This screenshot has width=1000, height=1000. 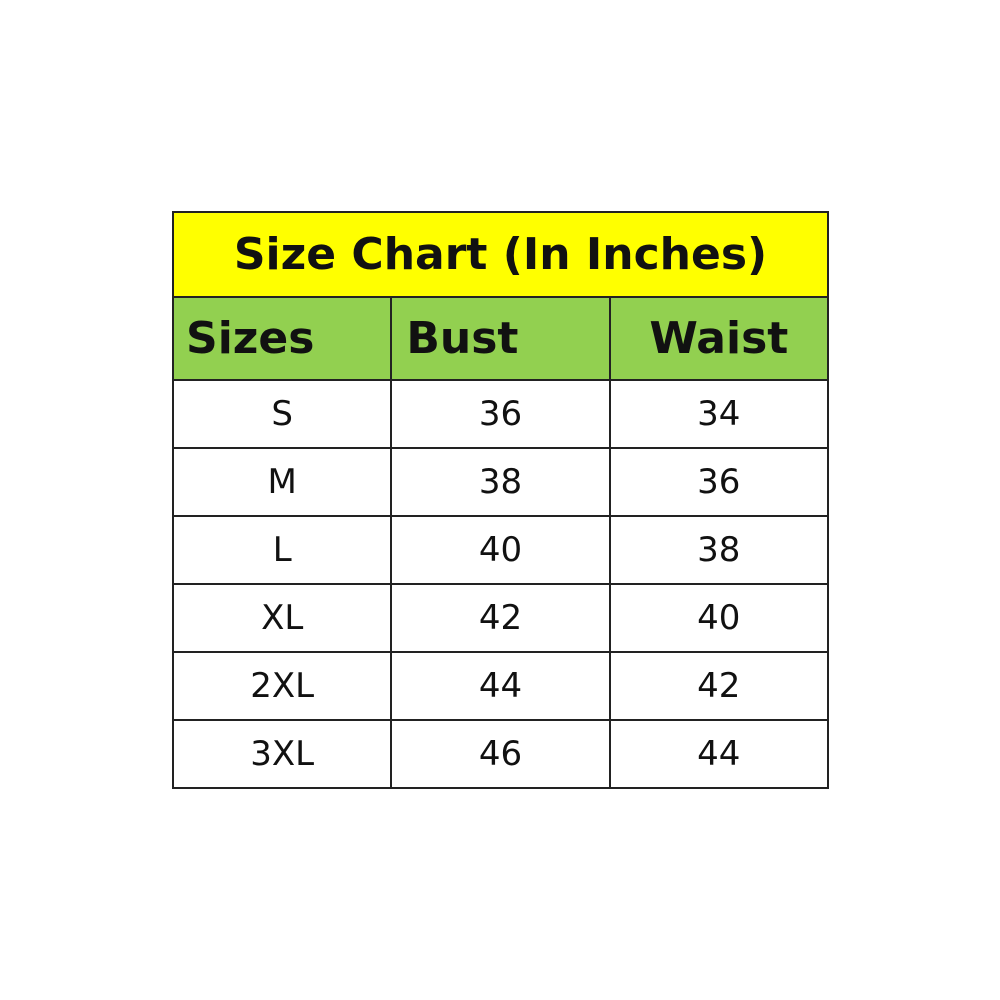 I want to click on table-row: L 40 38, so click(x=500, y=550).